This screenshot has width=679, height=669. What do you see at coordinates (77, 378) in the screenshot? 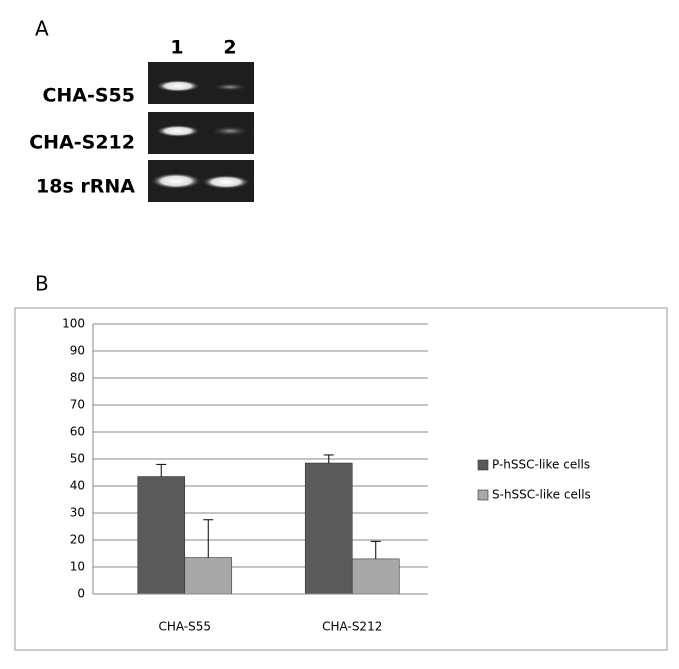
I see `y-tick-label: 80` at bounding box center [77, 378].